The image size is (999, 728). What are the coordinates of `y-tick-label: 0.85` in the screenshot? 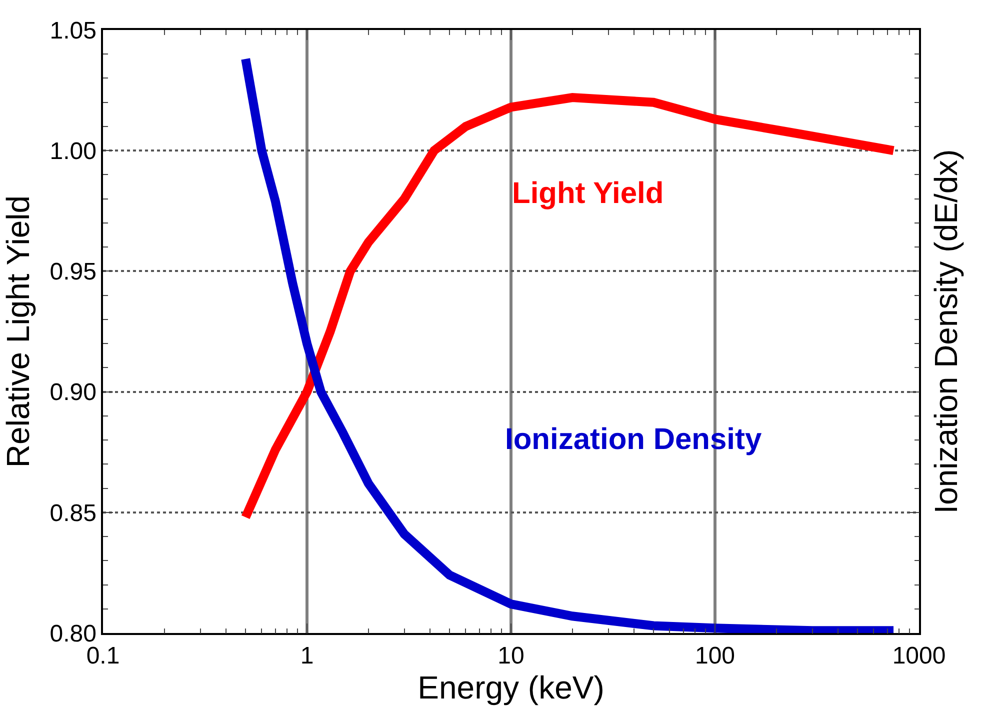 It's located at (73, 513).